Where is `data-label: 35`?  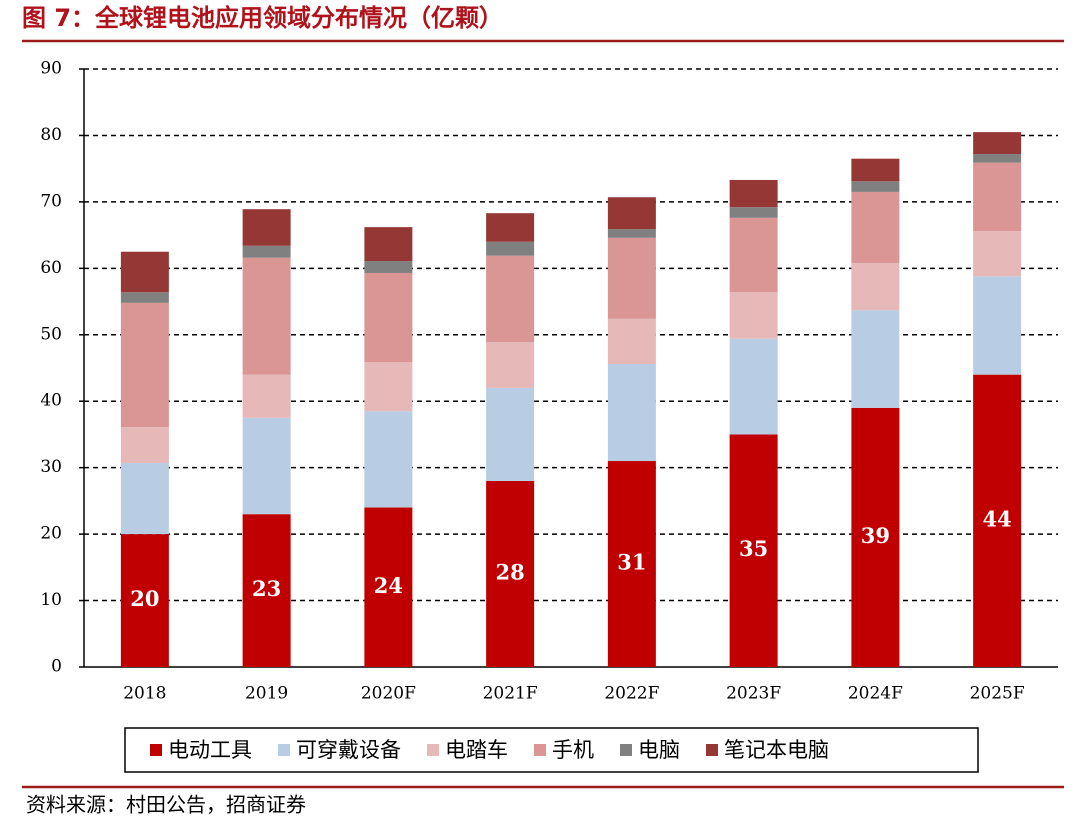 data-label: 35 is located at coordinates (753, 548).